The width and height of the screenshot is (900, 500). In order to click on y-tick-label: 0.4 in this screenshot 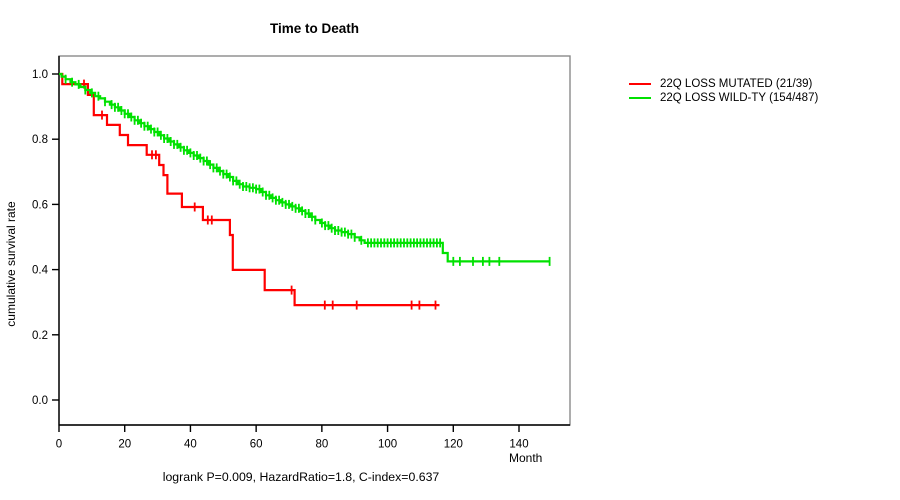, I will do `click(40, 271)`.